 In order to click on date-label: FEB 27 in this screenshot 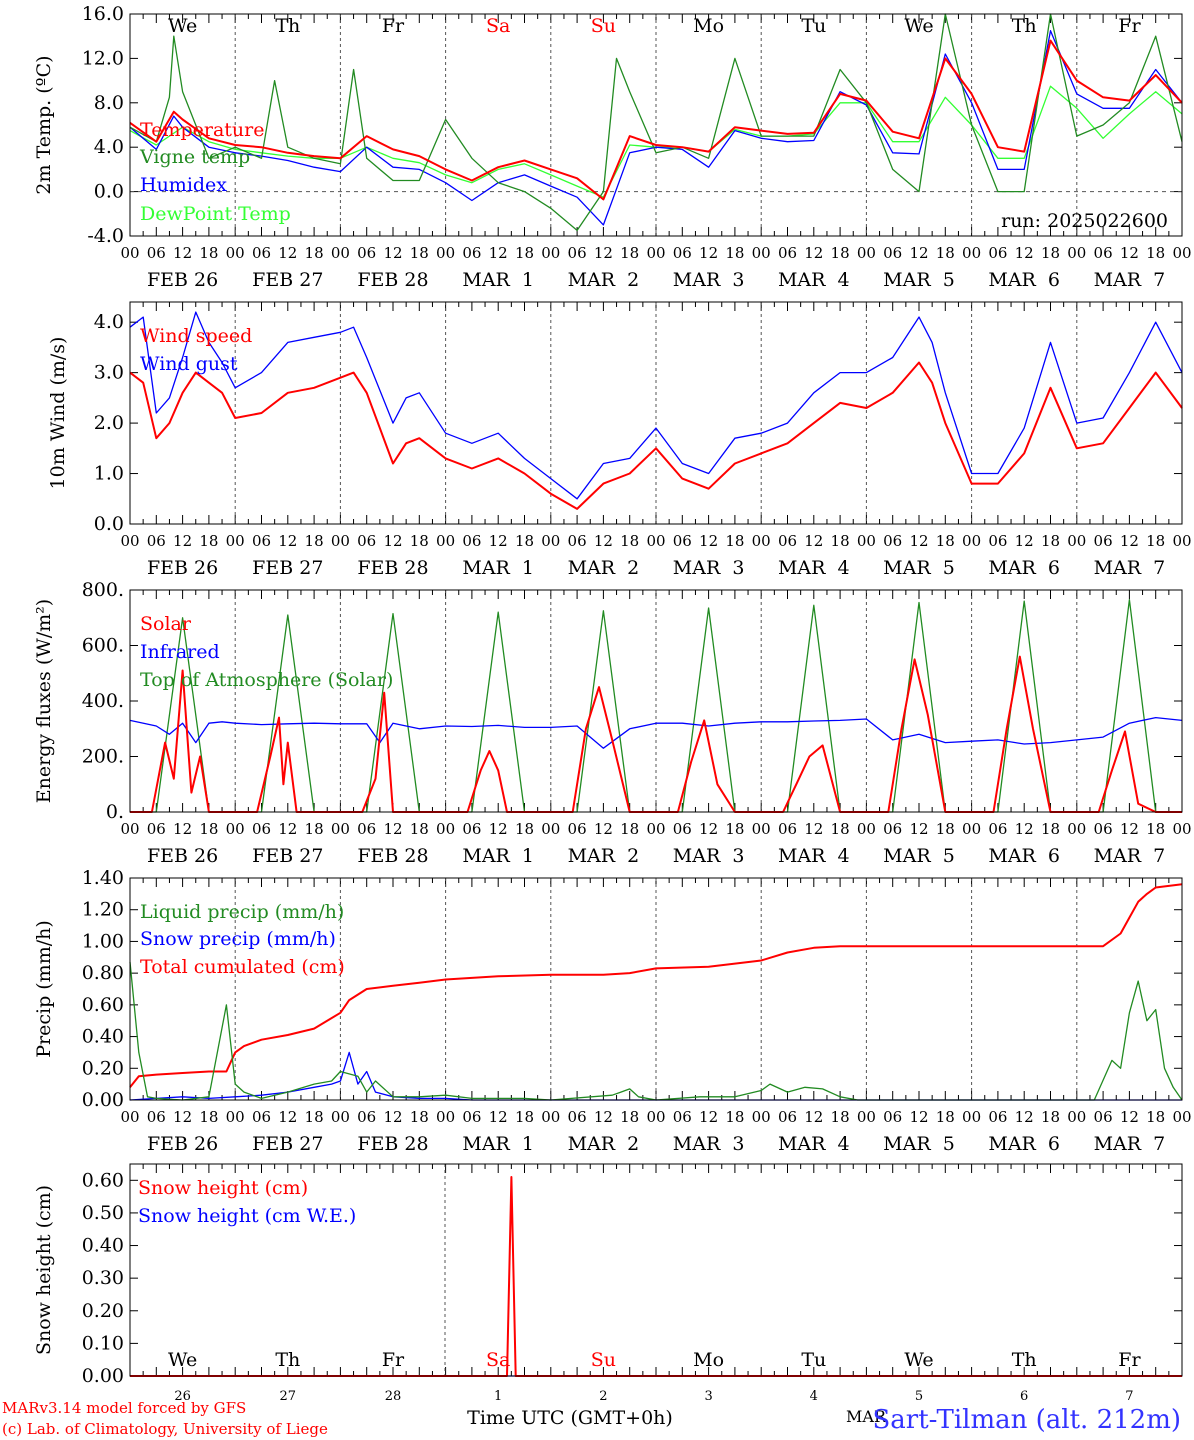, I will do `click(287, 1144)`.